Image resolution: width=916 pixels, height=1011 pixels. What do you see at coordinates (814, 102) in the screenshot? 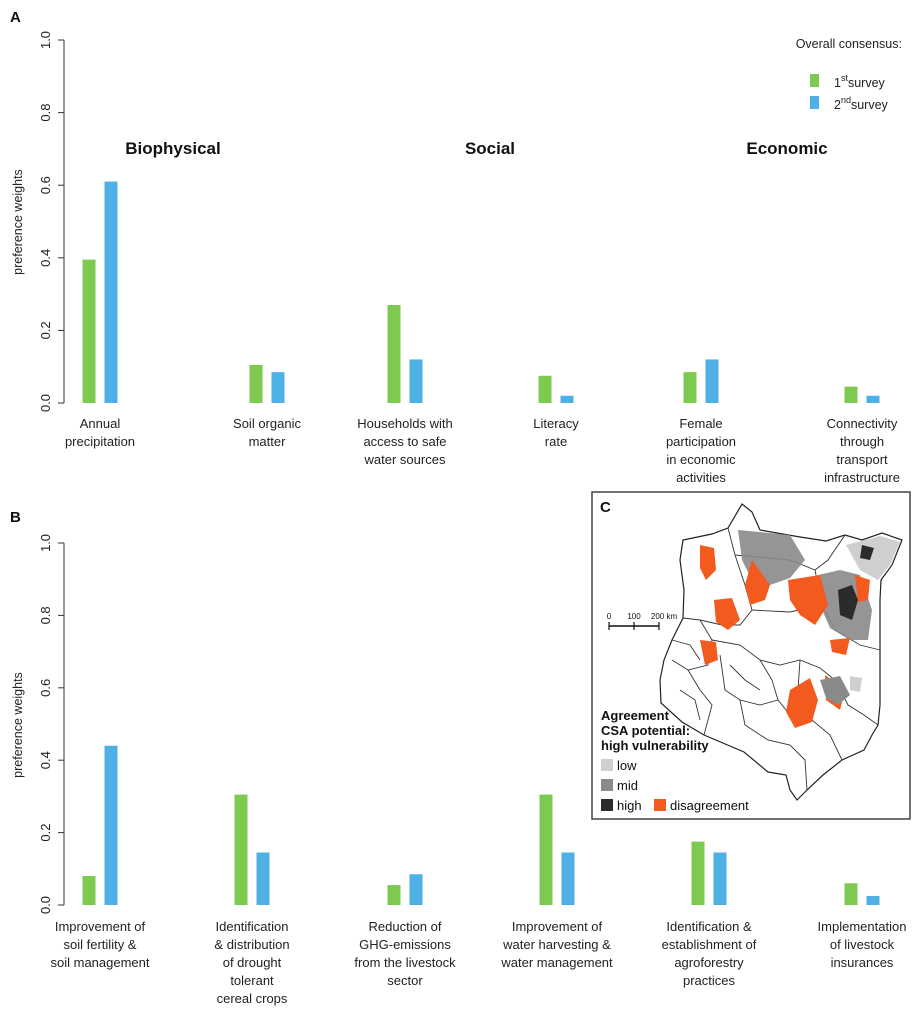
I see `legend-swatch-survey2` at bounding box center [814, 102].